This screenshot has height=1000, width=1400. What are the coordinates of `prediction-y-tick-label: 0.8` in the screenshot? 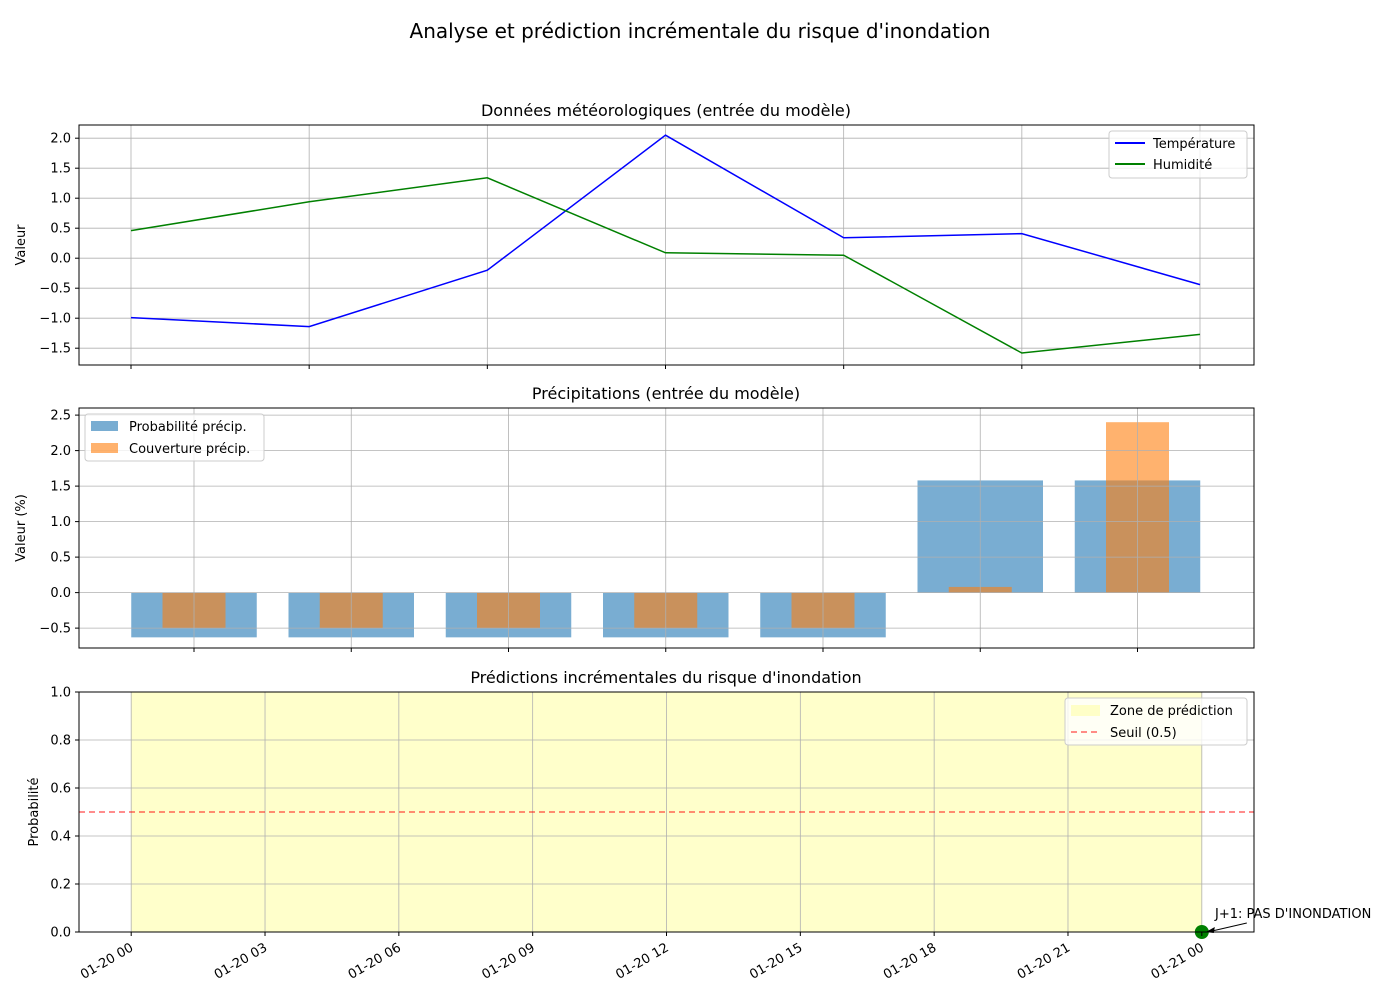 It's located at (60, 741).